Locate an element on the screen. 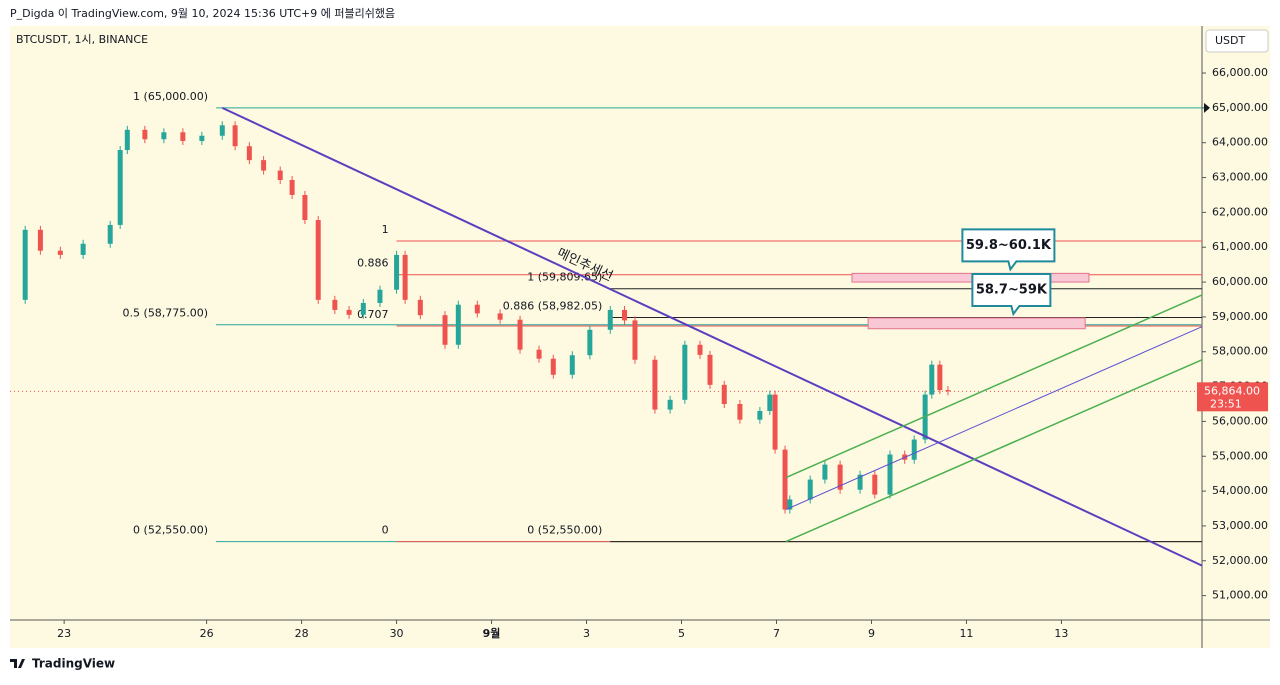 This screenshot has width=1280, height=685. last-price-tag is located at coordinates (1232, 397).